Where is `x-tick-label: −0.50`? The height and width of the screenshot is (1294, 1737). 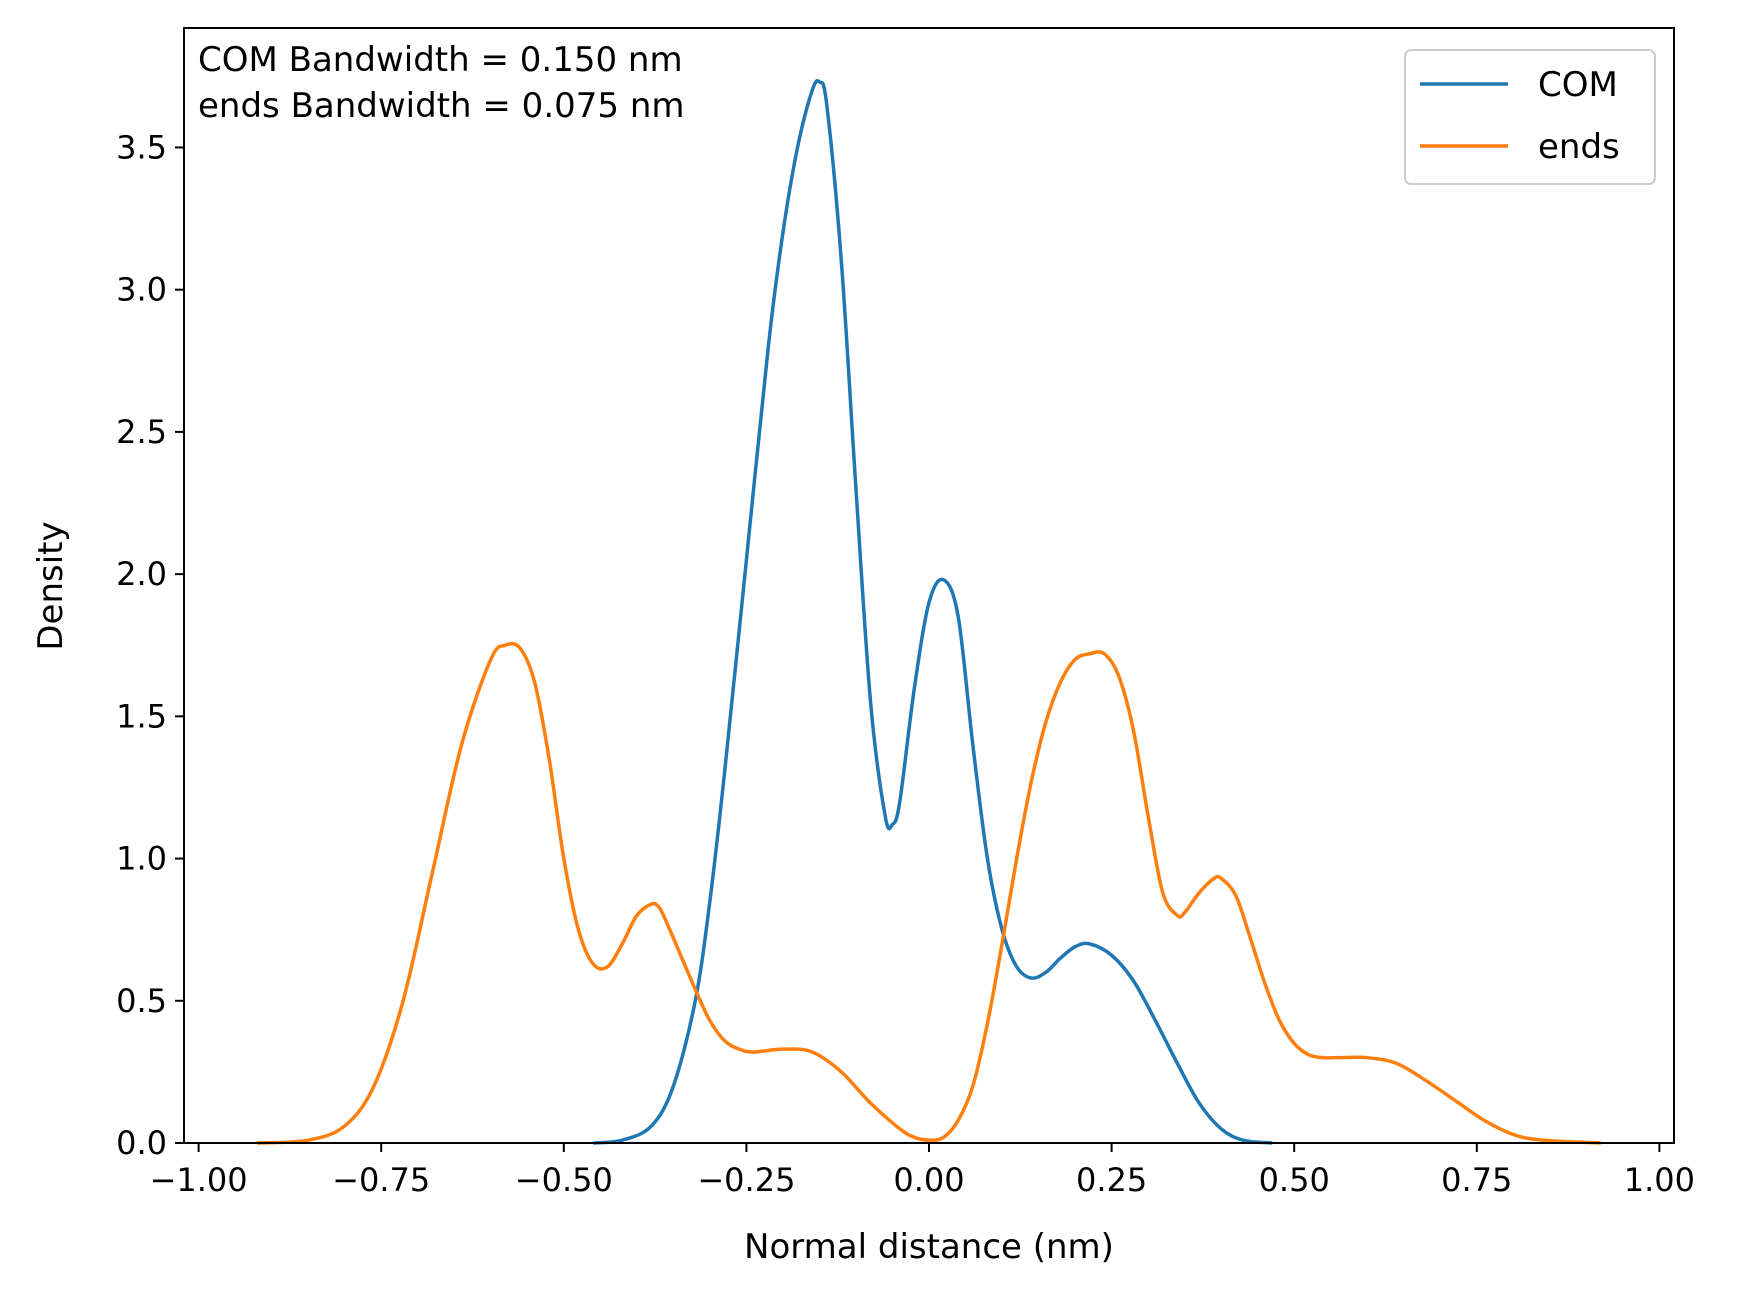
x-tick-label: −0.50 is located at coordinates (564, 1180).